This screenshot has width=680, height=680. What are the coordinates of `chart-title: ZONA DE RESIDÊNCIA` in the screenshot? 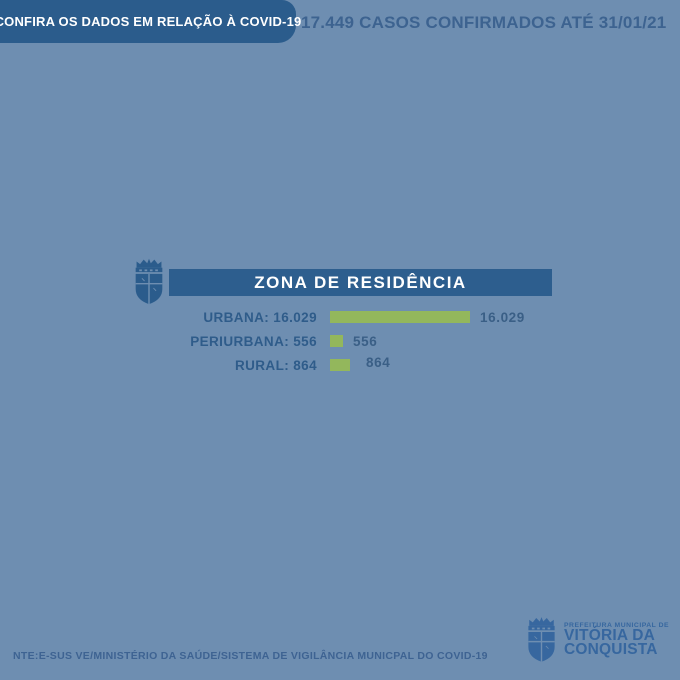 It's located at (360, 282).